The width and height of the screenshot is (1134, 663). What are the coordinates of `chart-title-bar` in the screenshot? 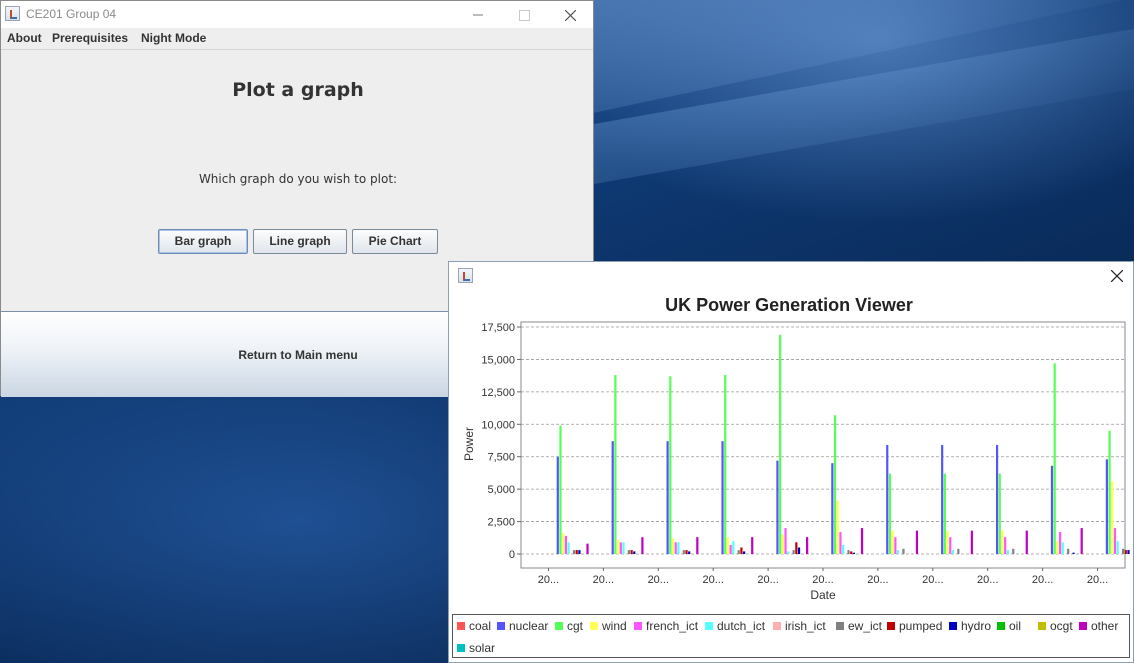 It's located at (791, 275).